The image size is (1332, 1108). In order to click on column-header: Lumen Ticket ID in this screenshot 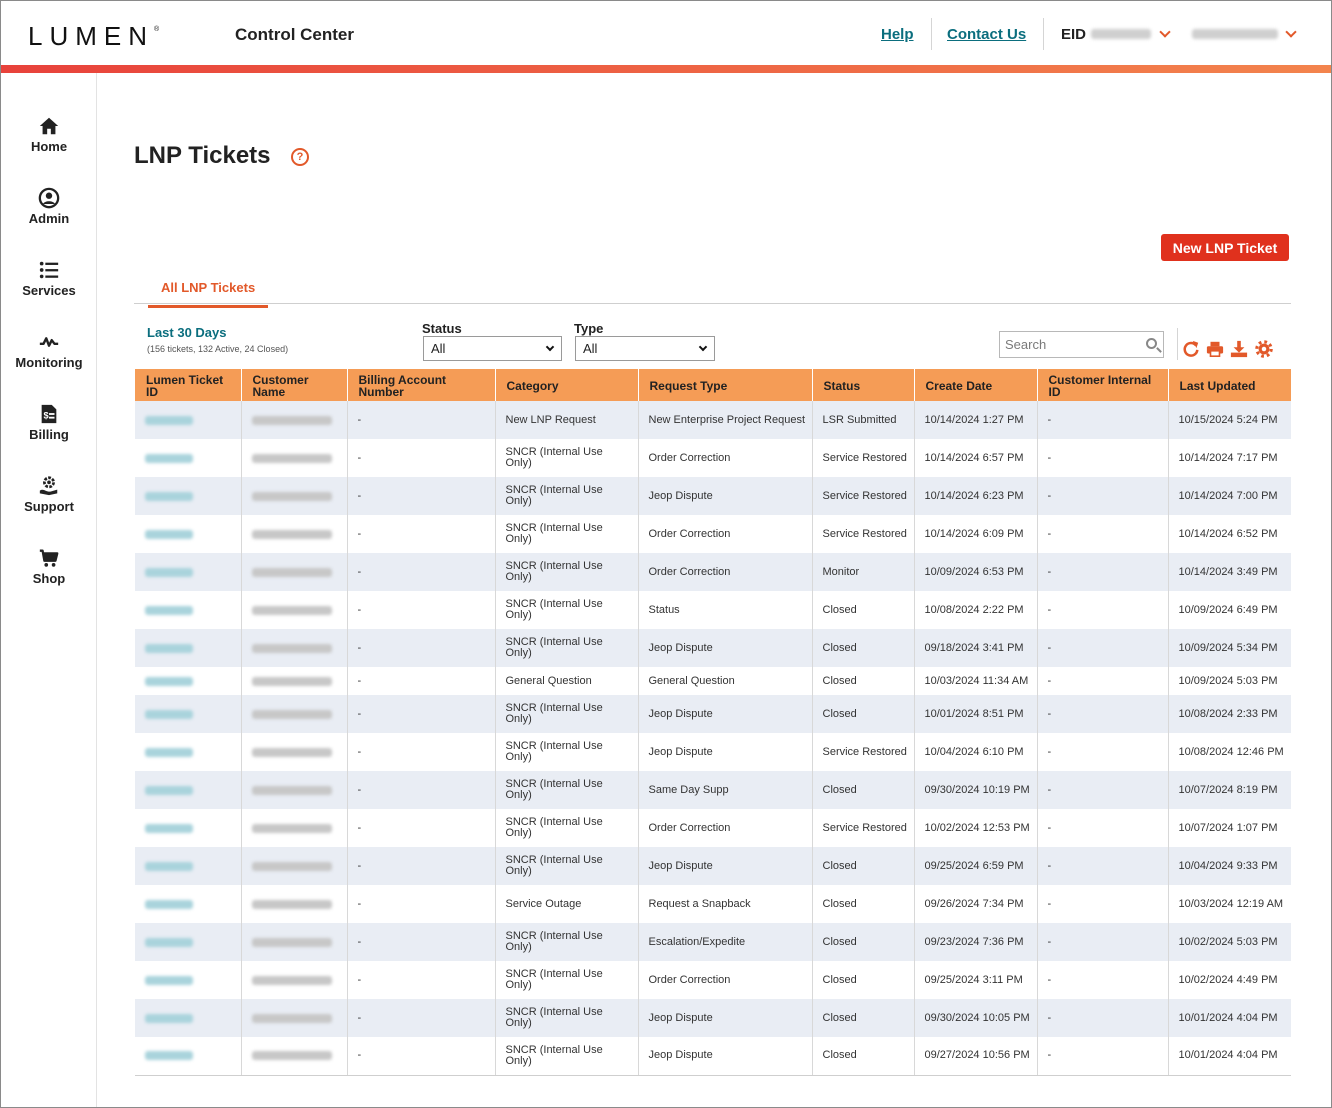, I will do `click(188, 385)`.